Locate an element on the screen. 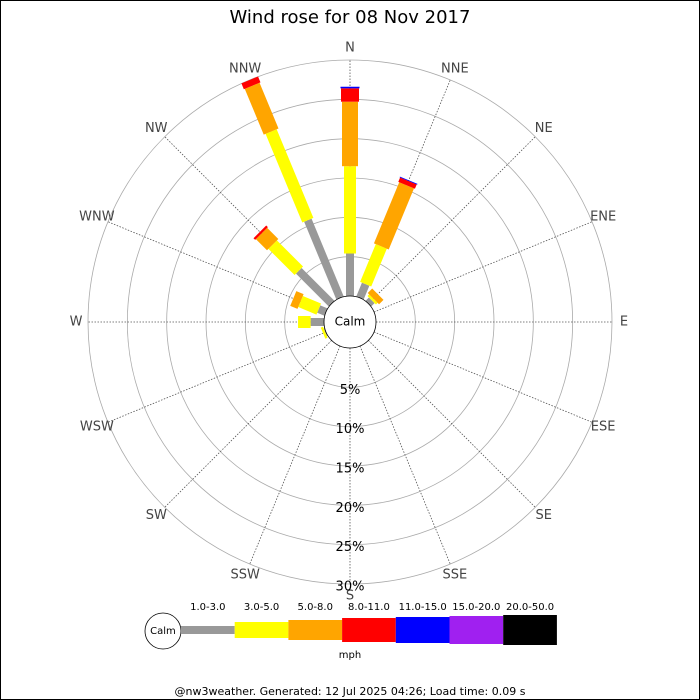  ring-label: 20% is located at coordinates (350, 508).